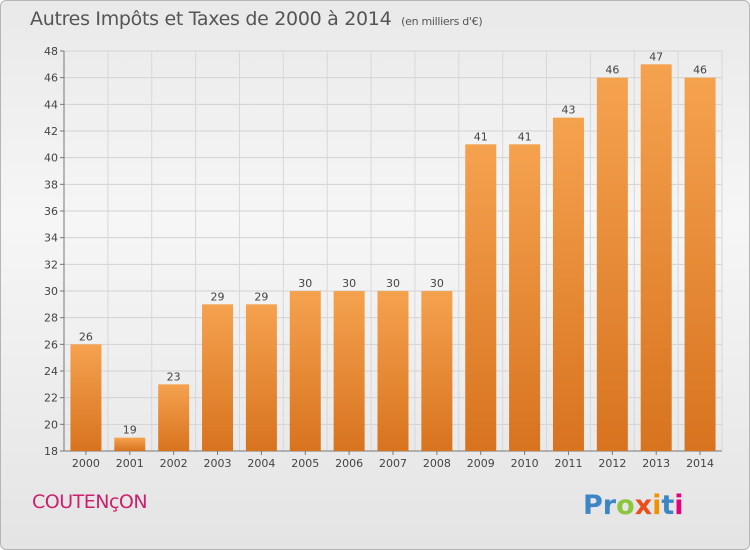 This screenshot has height=550, width=750. I want to click on y-tick-label: 34, so click(51, 238).